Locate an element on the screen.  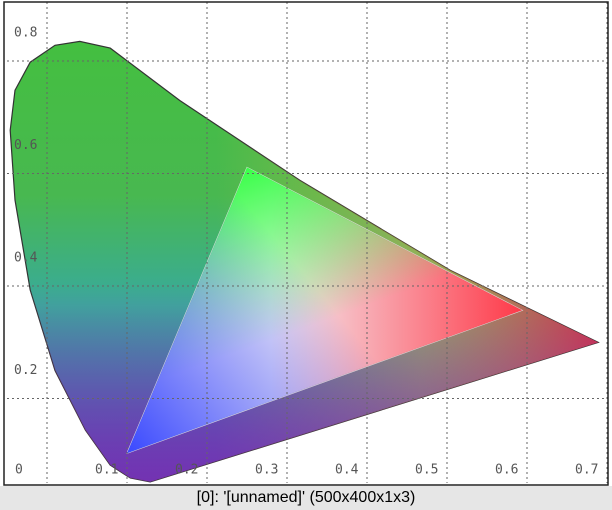
x-tick-label: 0.6 is located at coordinates (506, 470).